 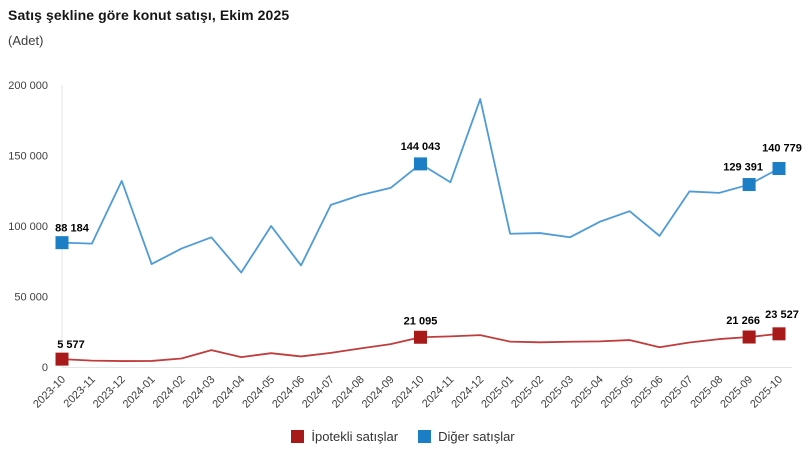 What do you see at coordinates (403, 436) in the screenshot?
I see `chart-legend: İpotekli satışlar Diğer satışlar` at bounding box center [403, 436].